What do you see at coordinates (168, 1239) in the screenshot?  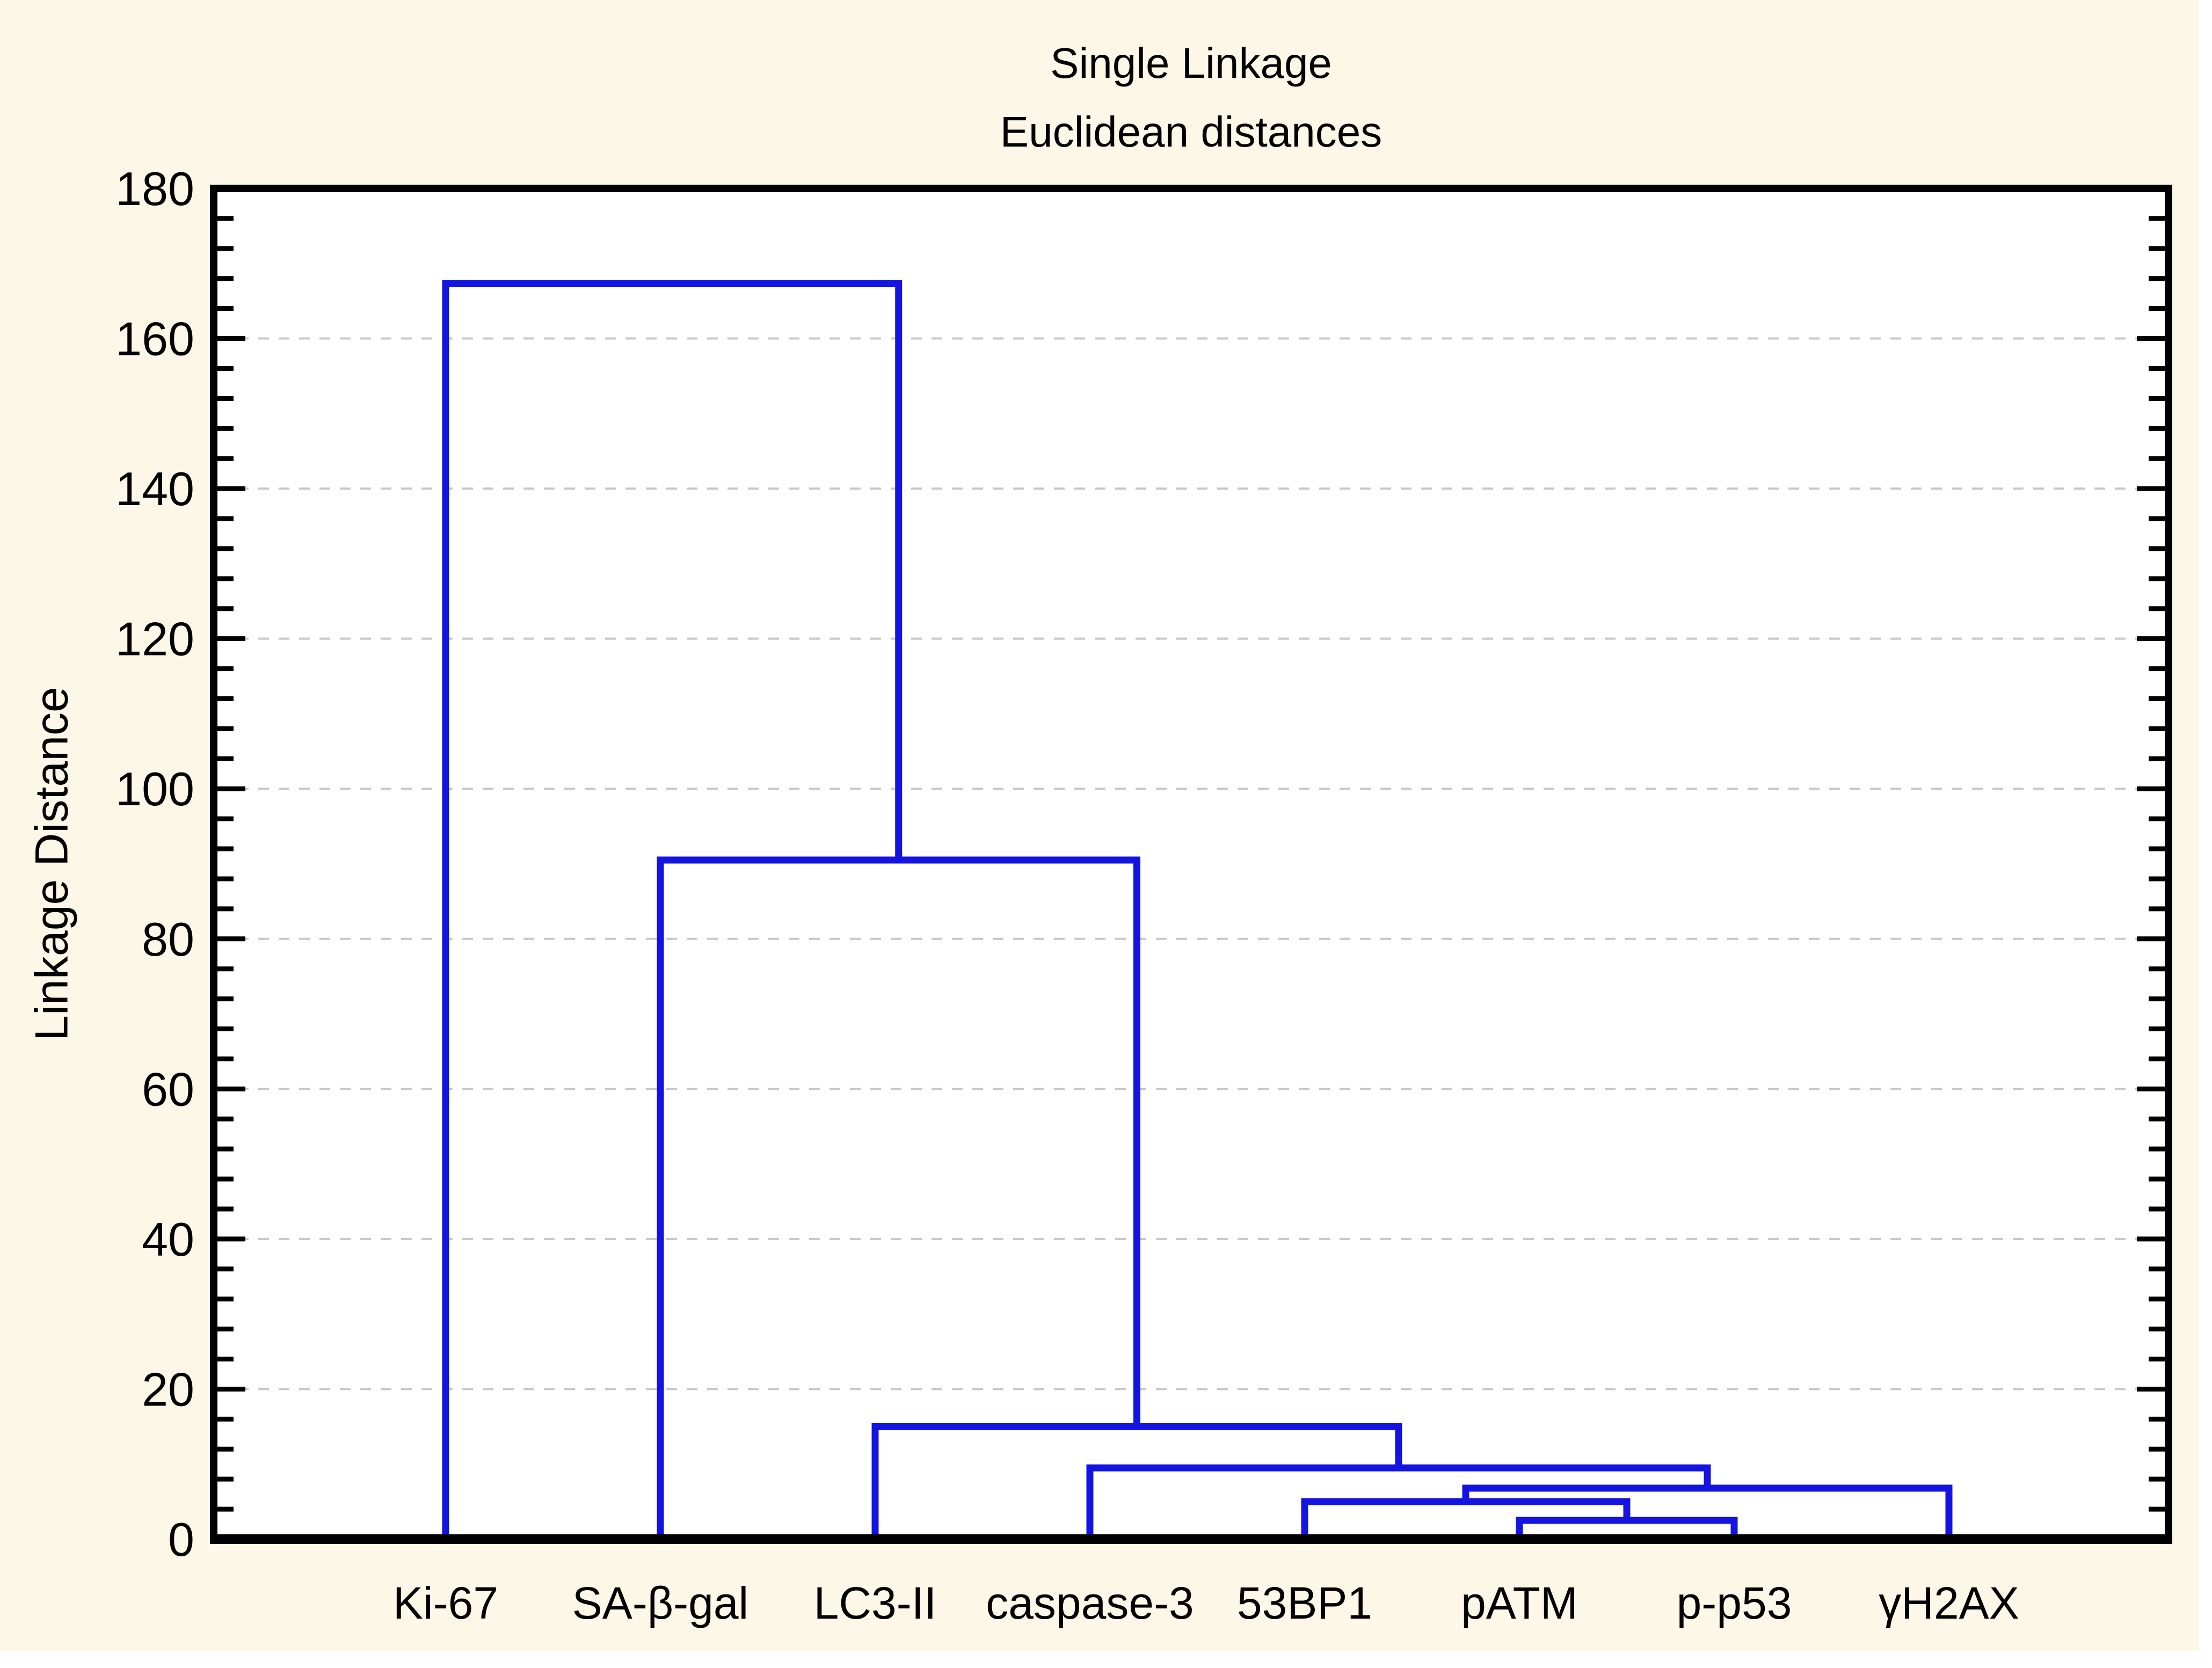 I see `y-tick-label: 40` at bounding box center [168, 1239].